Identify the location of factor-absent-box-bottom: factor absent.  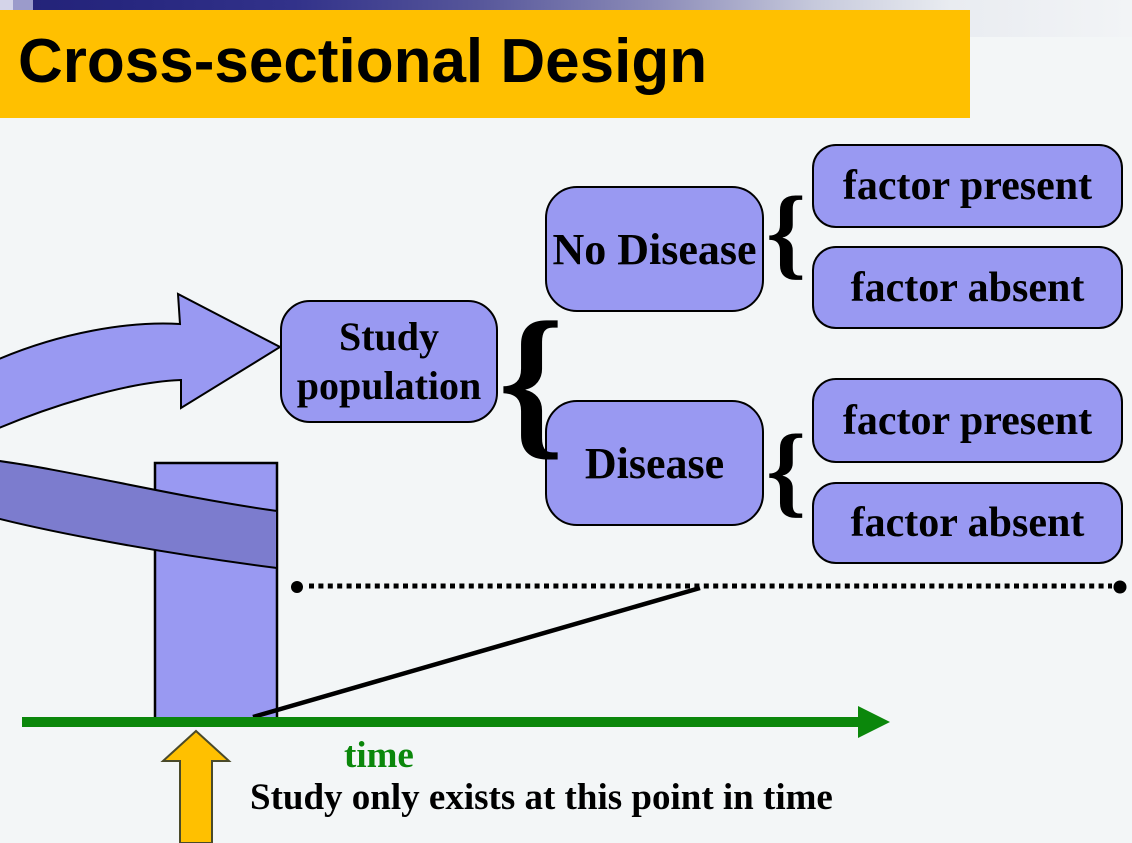
(967, 523).